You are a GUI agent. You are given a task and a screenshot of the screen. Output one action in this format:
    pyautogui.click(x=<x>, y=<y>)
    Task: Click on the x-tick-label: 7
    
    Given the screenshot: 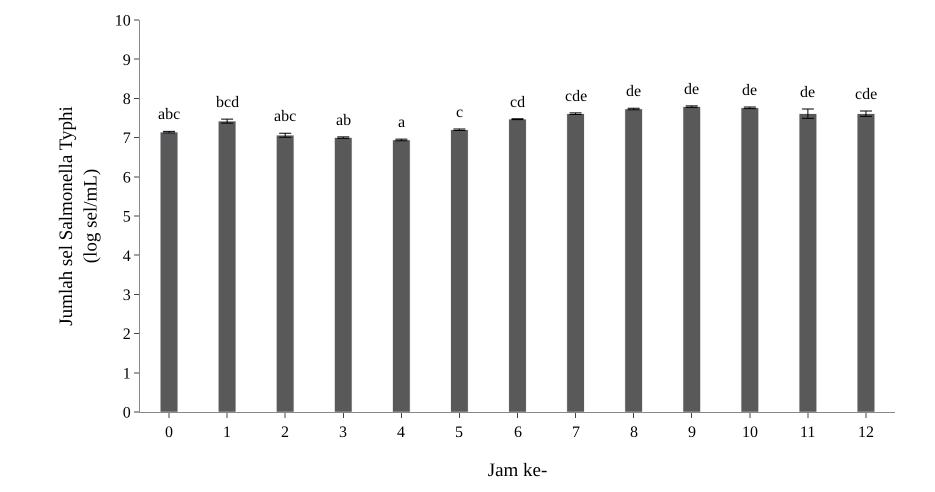 What is the action you would take?
    pyautogui.click(x=576, y=432)
    